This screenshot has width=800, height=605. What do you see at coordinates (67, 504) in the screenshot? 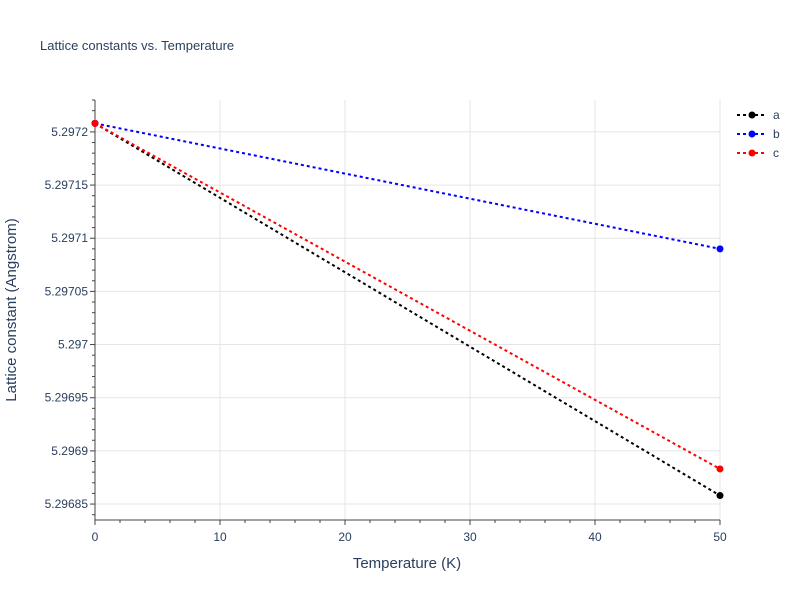
I see `y-tick-label: 5.29685` at bounding box center [67, 504].